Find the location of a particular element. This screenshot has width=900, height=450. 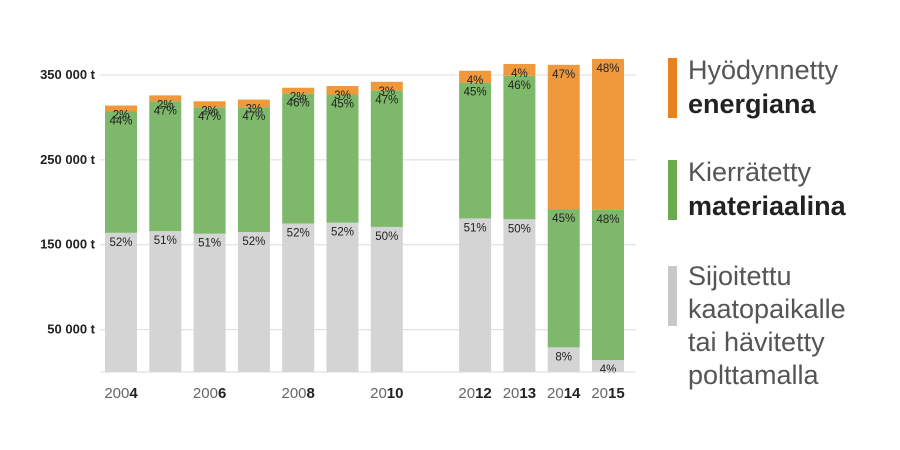

legend-label-recycled-line2: materiaalina is located at coordinates (767, 206).